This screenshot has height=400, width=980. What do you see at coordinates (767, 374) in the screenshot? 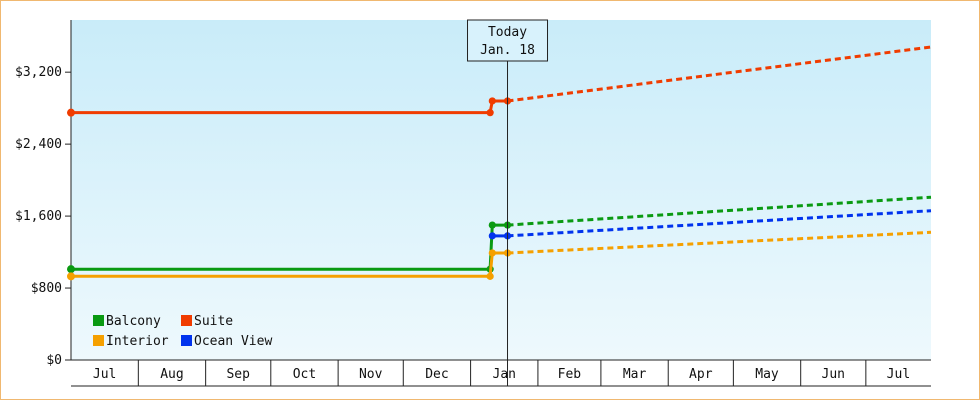
I see `x-tick-label: May` at bounding box center [767, 374].